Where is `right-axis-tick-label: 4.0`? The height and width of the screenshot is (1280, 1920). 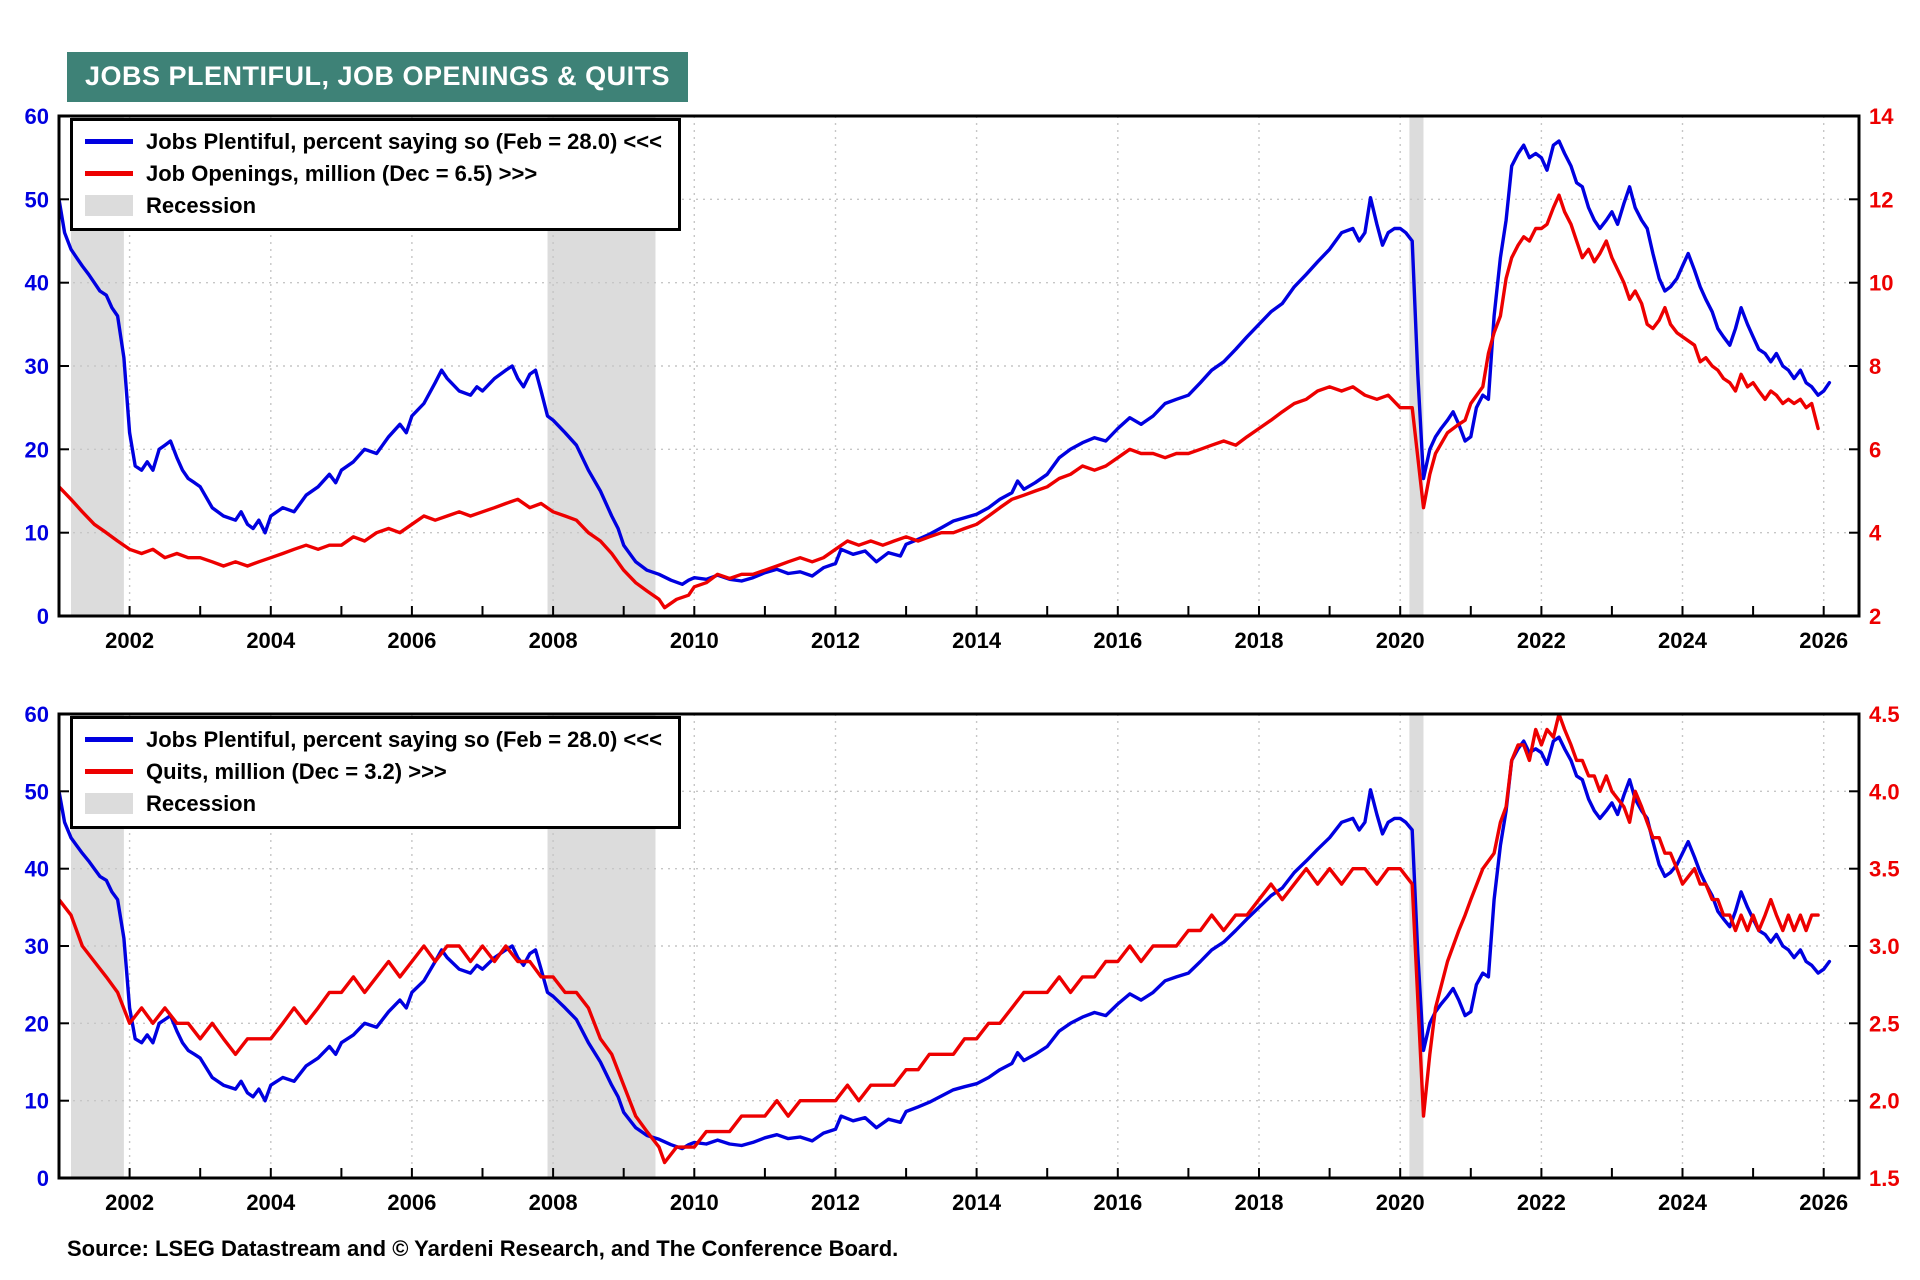
right-axis-tick-label: 4.0 is located at coordinates (1884, 791).